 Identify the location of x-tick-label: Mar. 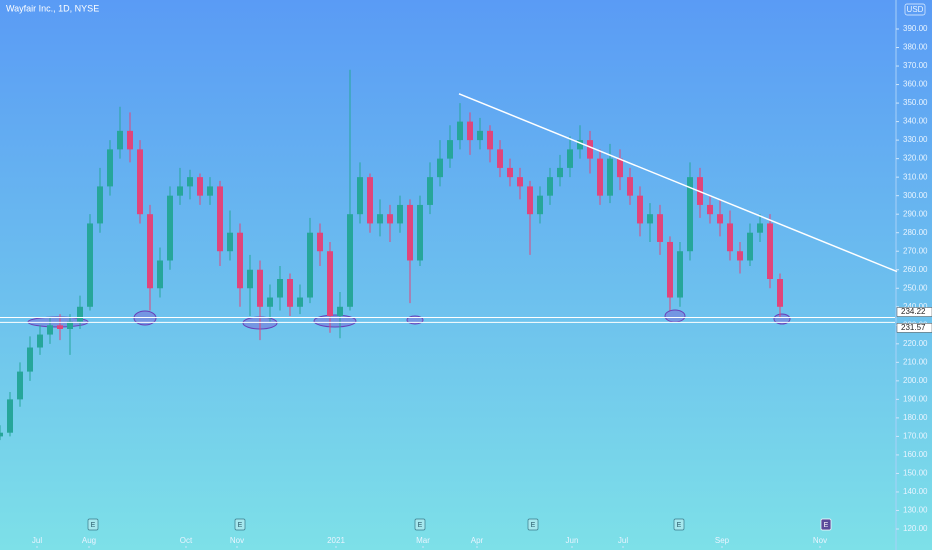
(423, 540).